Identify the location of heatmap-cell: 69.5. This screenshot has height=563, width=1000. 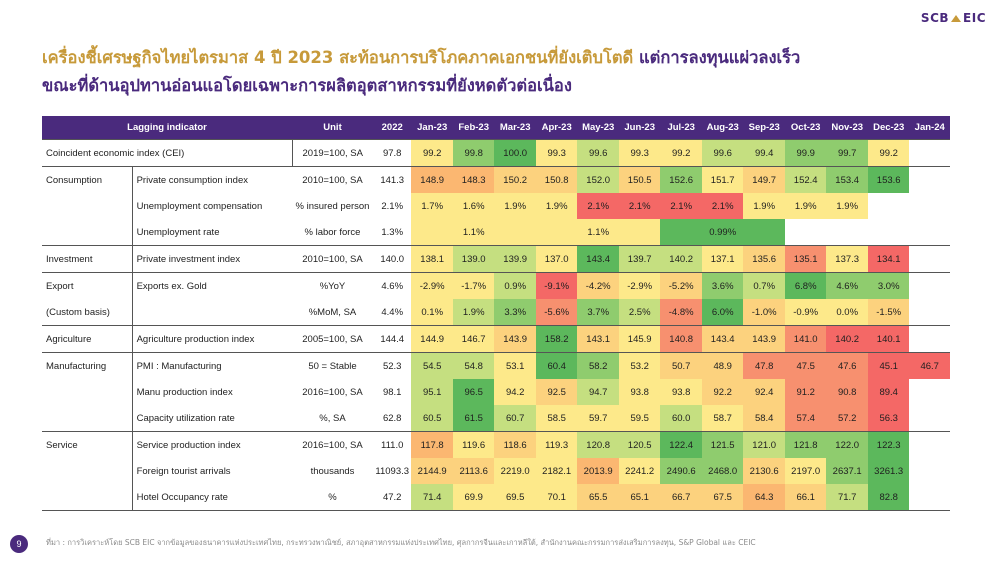
(515, 497).